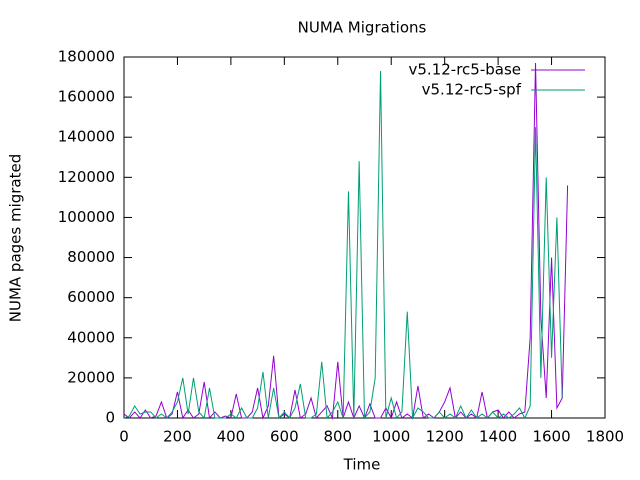 This screenshot has height=480, width=640. What do you see at coordinates (362, 28) in the screenshot?
I see `chart-title: NUMA Migrations` at bounding box center [362, 28].